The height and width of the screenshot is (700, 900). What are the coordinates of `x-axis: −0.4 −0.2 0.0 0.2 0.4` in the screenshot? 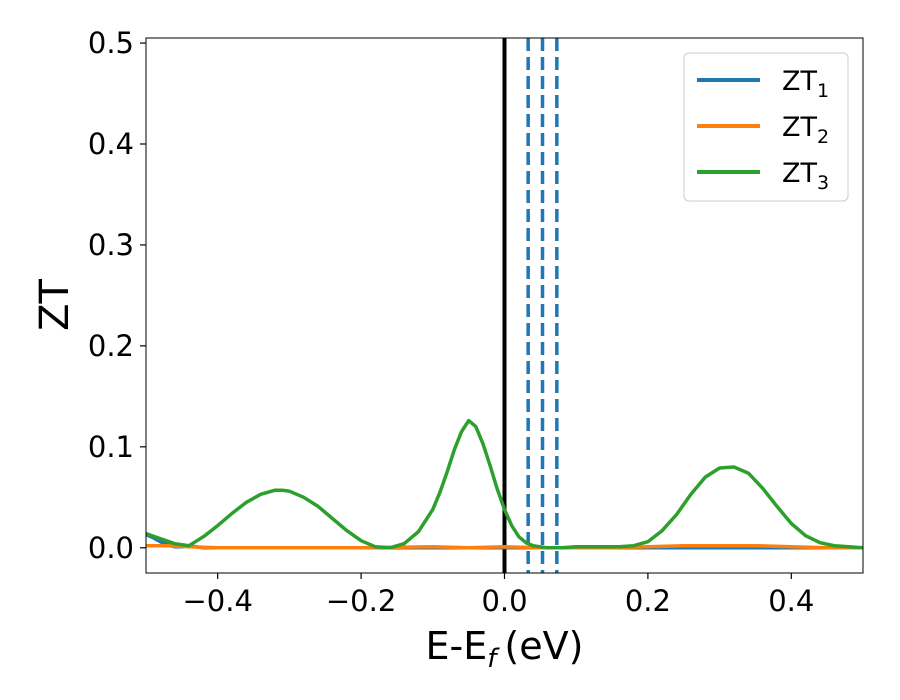 It's located at (498, 595).